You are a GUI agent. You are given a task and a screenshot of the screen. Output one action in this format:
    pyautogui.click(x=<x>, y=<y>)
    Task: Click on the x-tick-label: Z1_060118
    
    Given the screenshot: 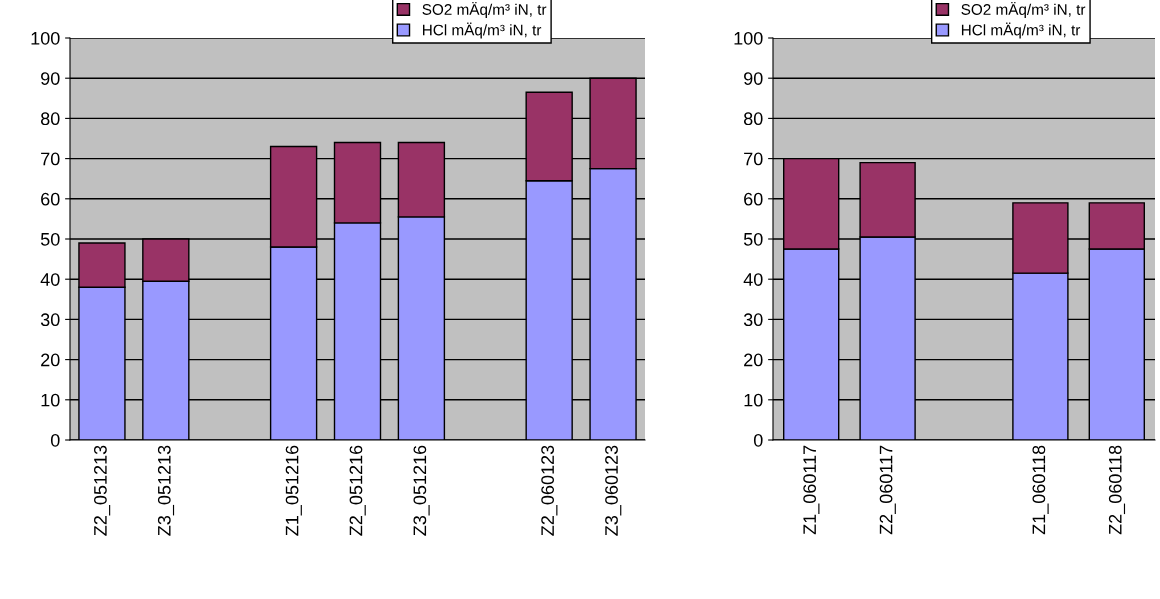 What is the action you would take?
    pyautogui.click(x=1040, y=490)
    